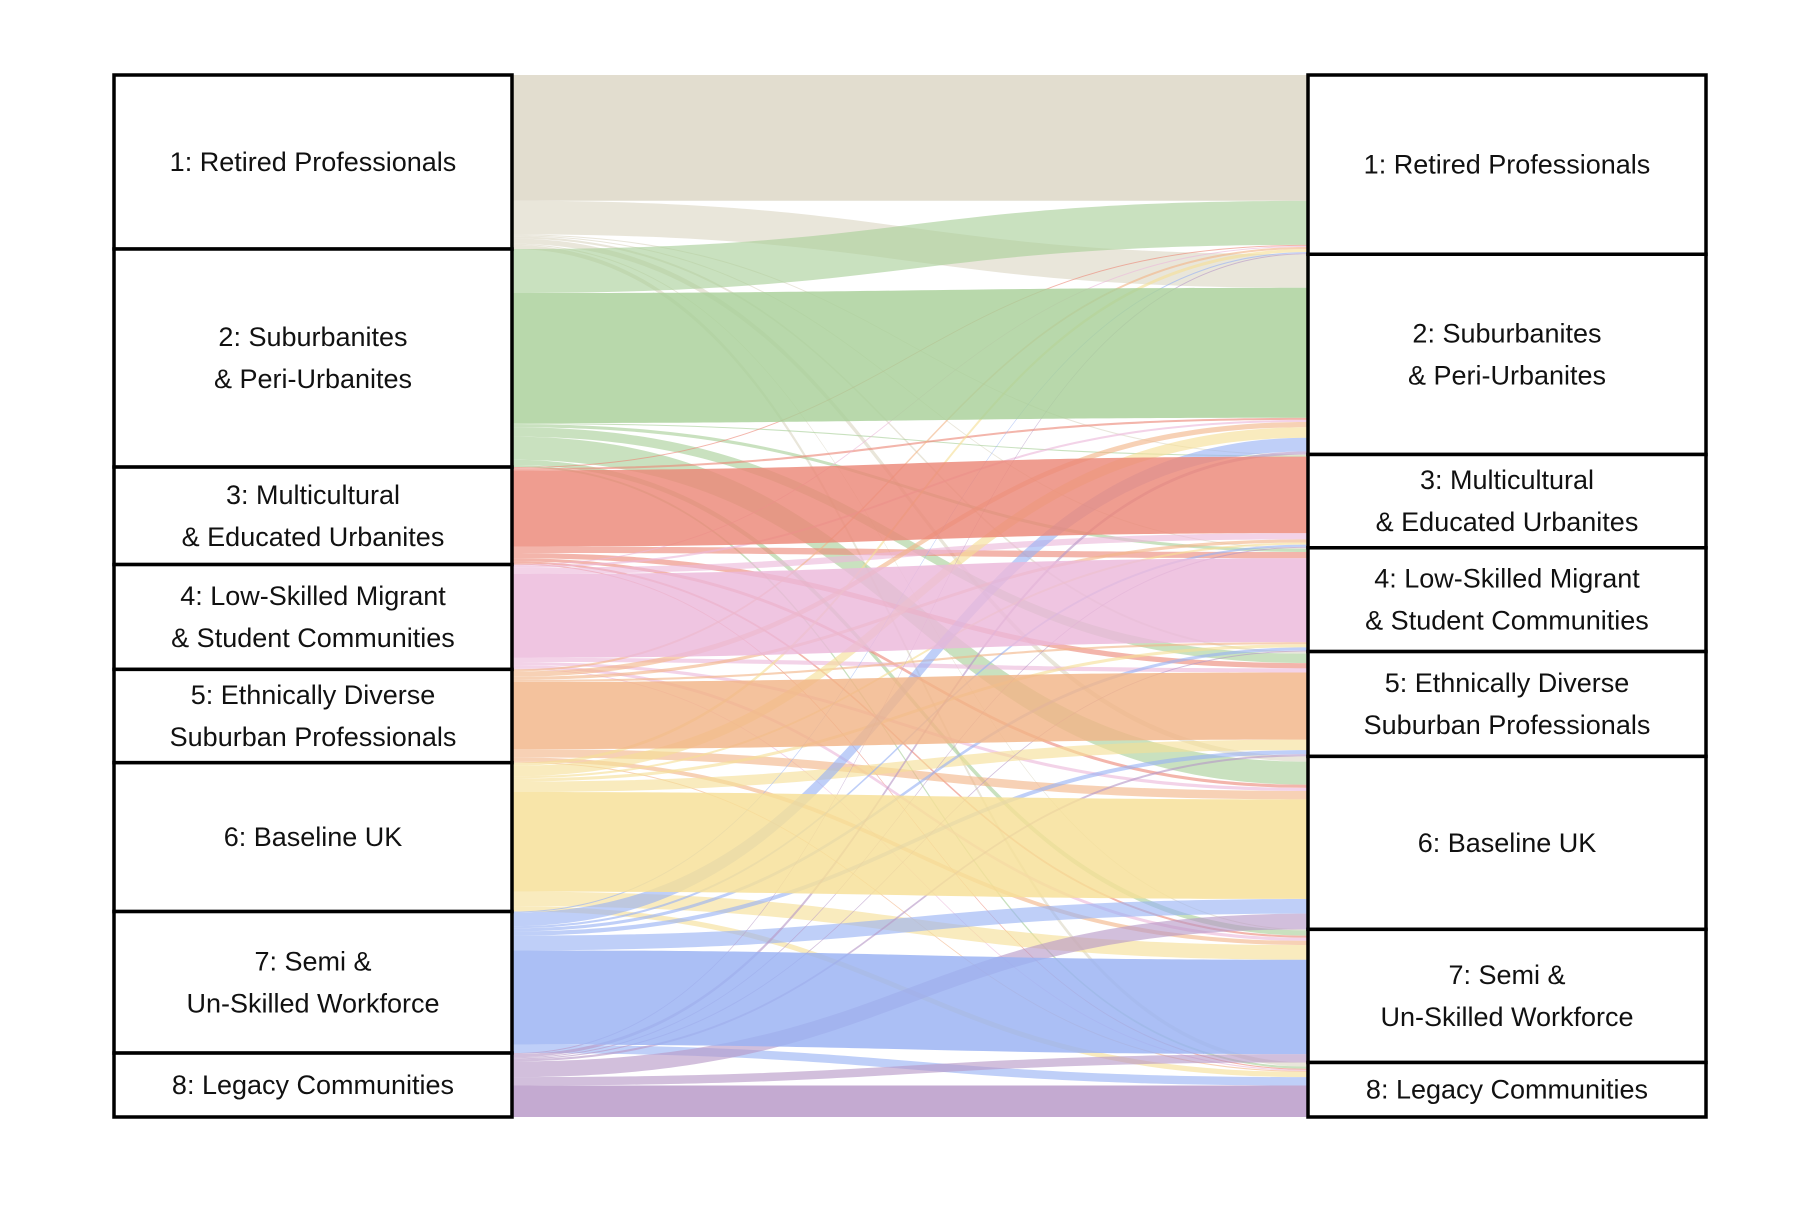 The image size is (1800, 1205). What do you see at coordinates (1507, 375) in the screenshot?
I see `right-node-label: & Peri-Urbanites` at bounding box center [1507, 375].